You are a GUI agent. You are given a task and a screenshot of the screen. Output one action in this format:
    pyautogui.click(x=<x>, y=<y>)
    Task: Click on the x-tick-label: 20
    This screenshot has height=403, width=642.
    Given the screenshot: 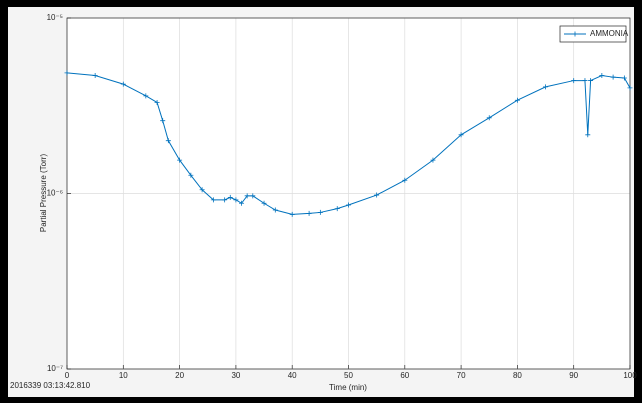 What is the action you would take?
    pyautogui.click(x=179, y=375)
    